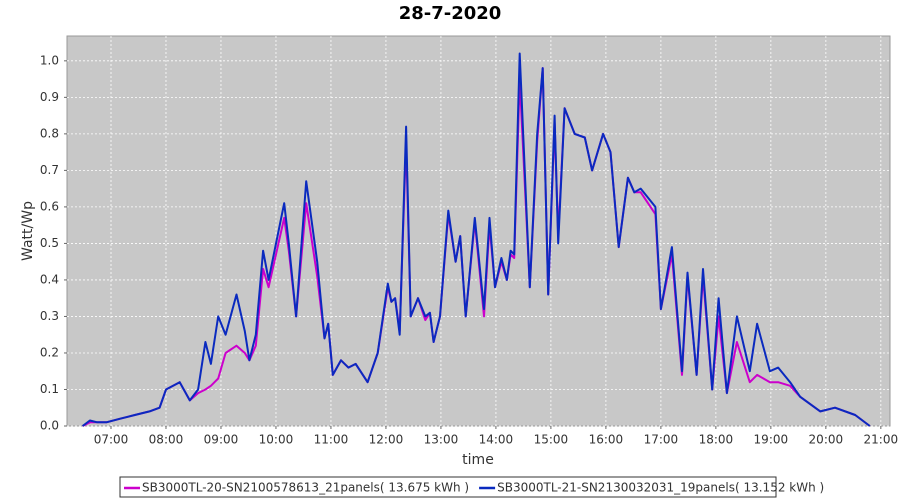  Describe the element at coordinates (49, 133) in the screenshot. I see `y-tick-label: 0.8` at that location.